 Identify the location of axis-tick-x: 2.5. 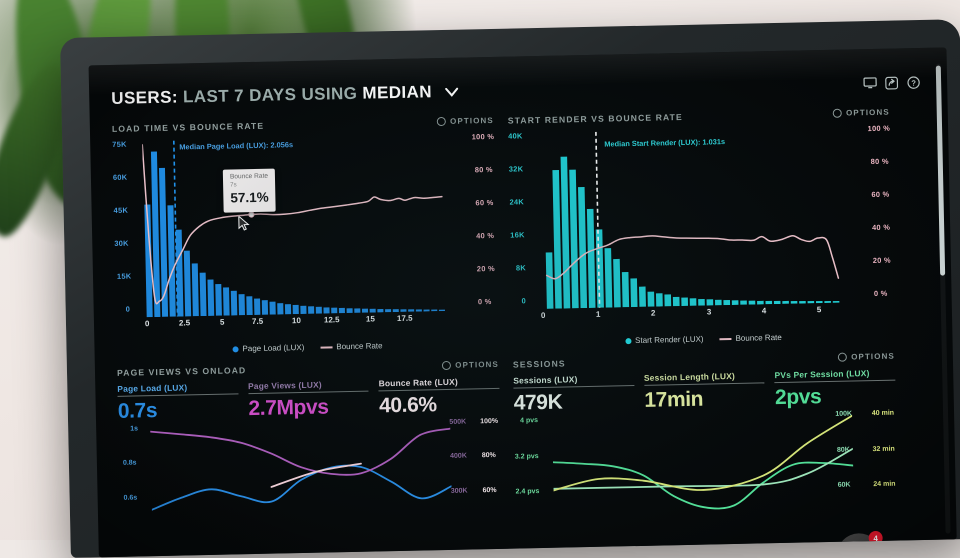
(184, 323).